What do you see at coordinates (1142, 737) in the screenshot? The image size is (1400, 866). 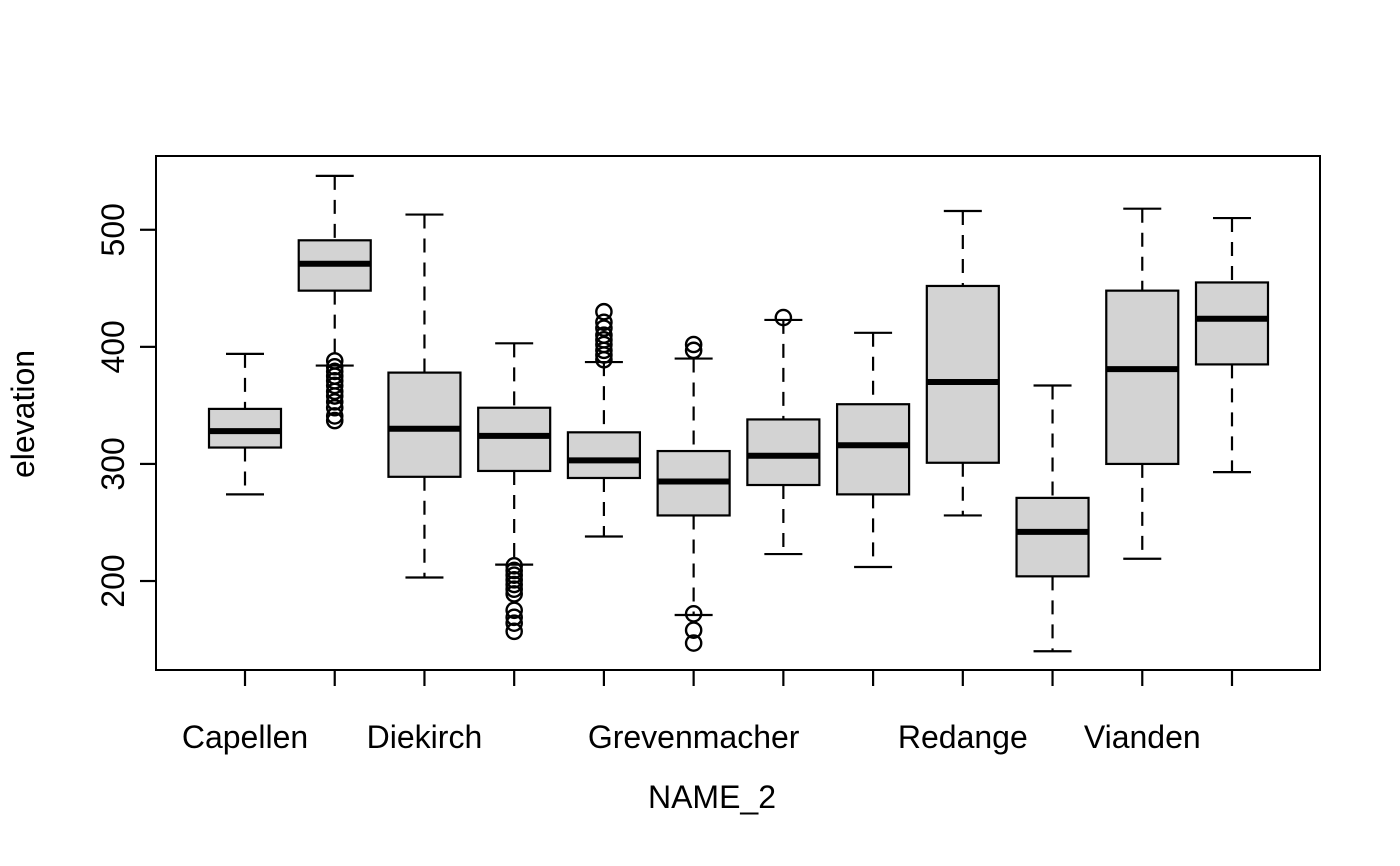 I see `x-tick-label: Vianden` at bounding box center [1142, 737].